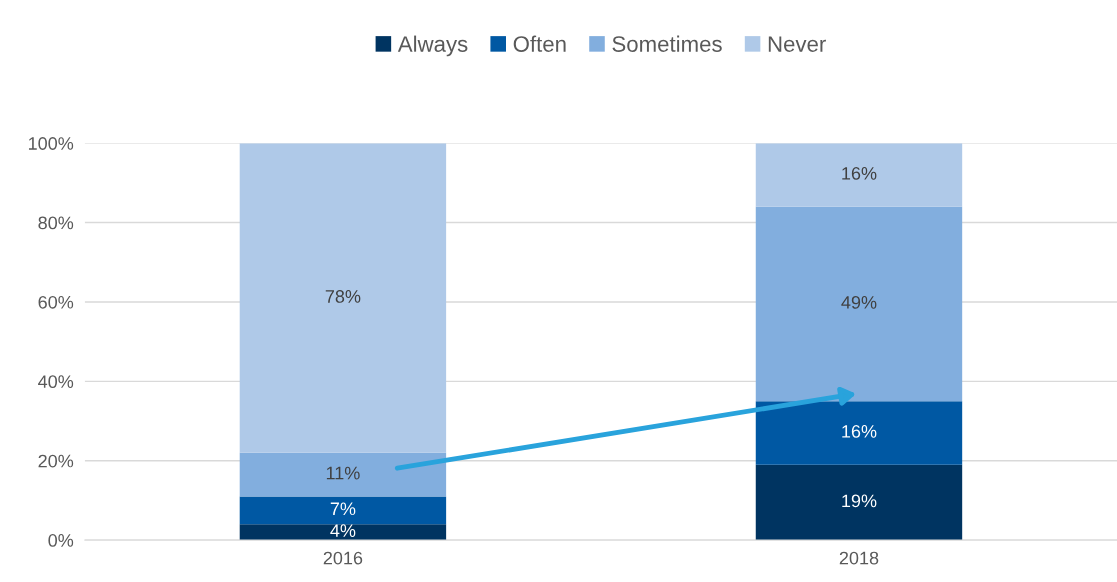 This screenshot has width=1117, height=582. Describe the element at coordinates (343, 558) in the screenshot. I see `x-tick-label: 2016` at that location.